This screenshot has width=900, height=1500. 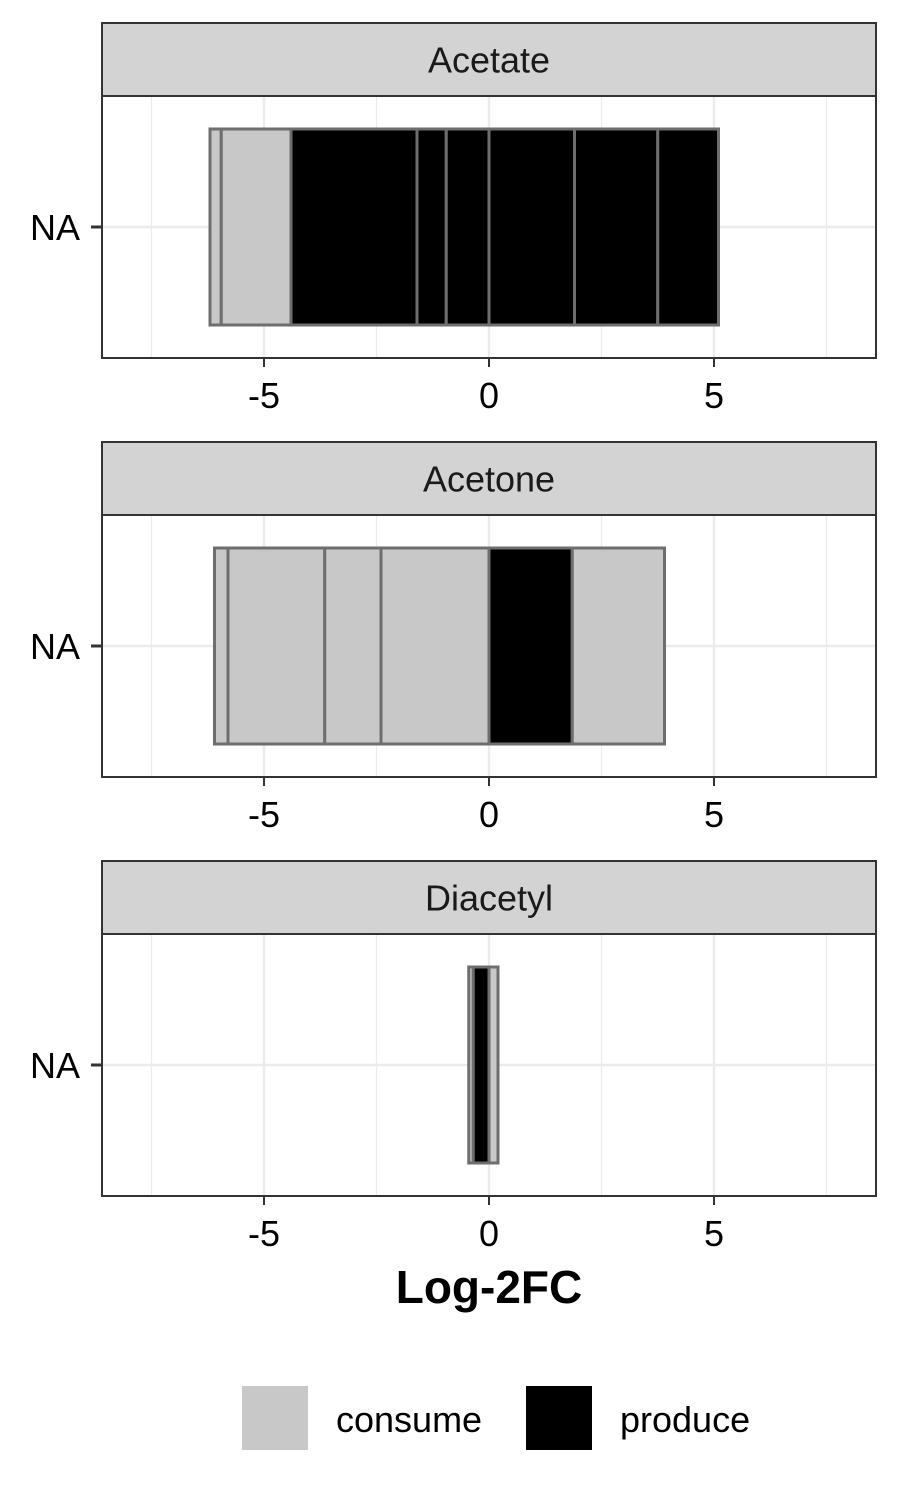 I want to click on legend-label: produce, so click(x=685, y=1419).